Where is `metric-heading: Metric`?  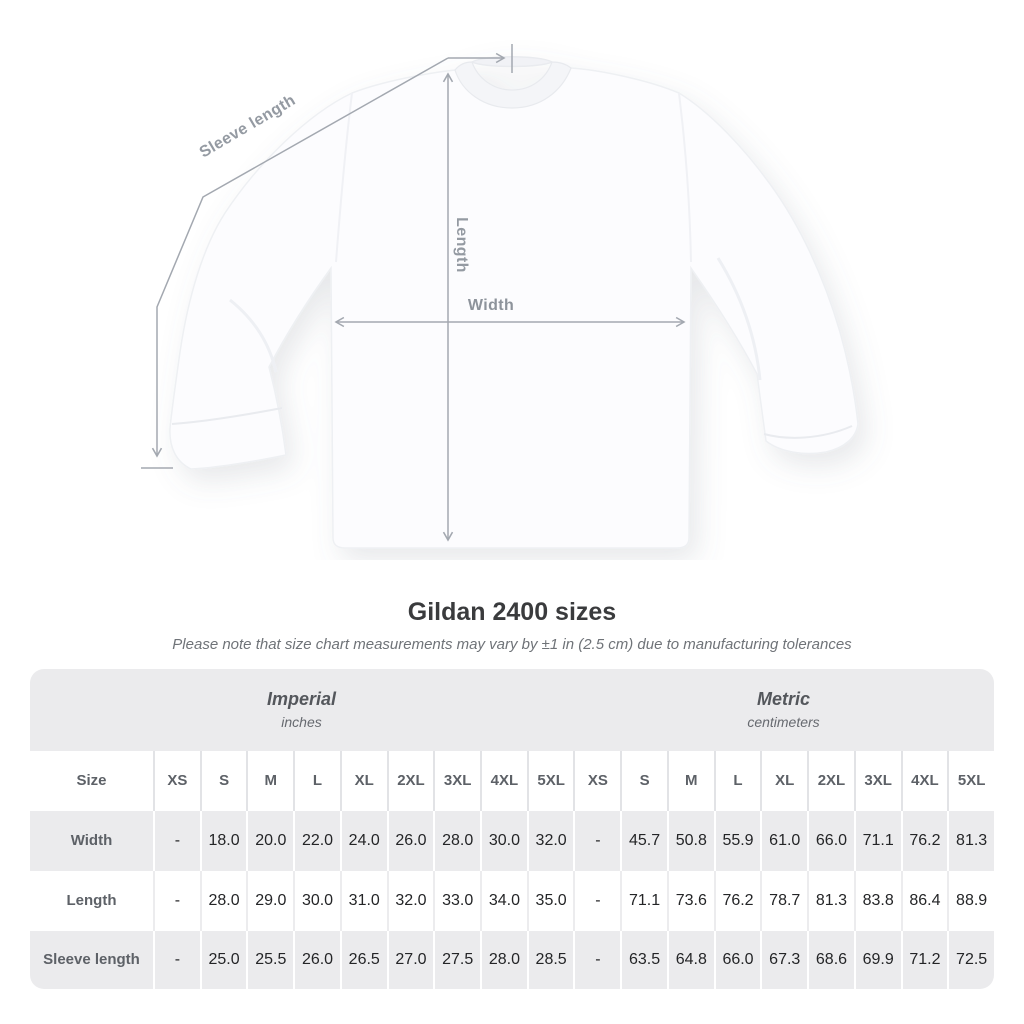
metric-heading: Metric is located at coordinates (783, 699).